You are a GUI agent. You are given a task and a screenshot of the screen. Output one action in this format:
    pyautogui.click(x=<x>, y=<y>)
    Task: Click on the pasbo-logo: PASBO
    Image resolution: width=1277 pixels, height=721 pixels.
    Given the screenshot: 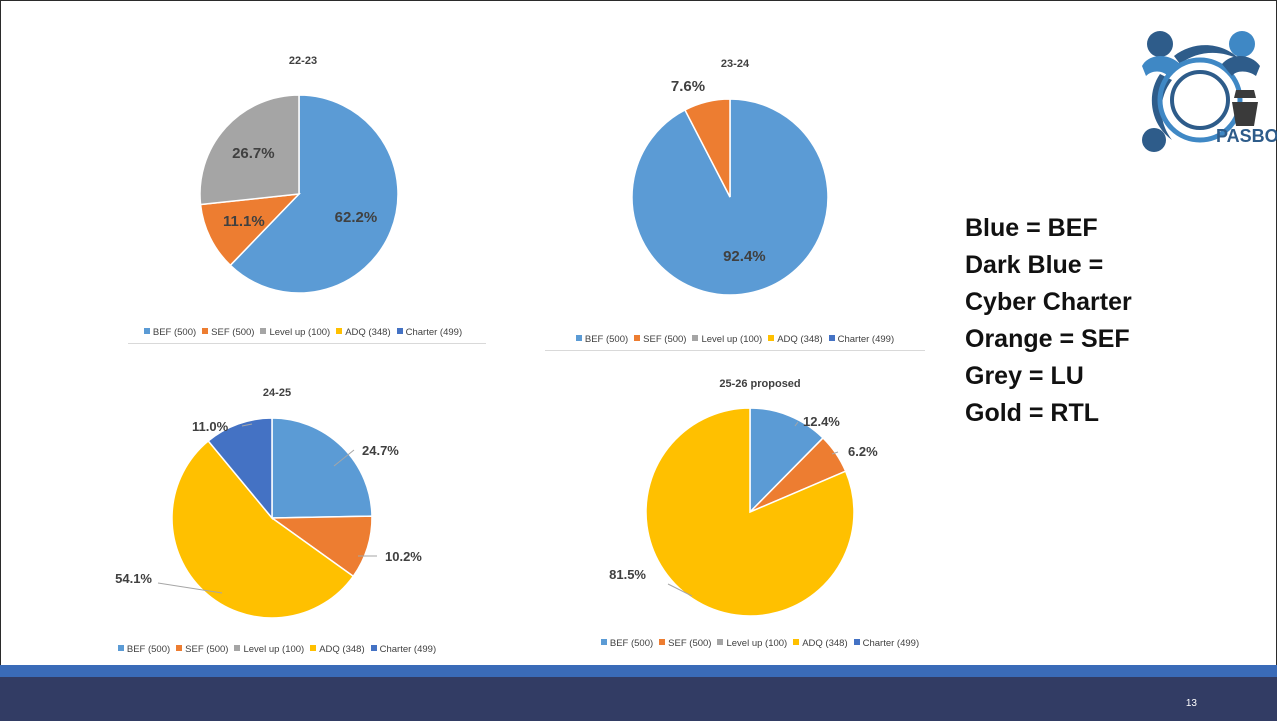 What is the action you would take?
    pyautogui.click(x=1209, y=91)
    